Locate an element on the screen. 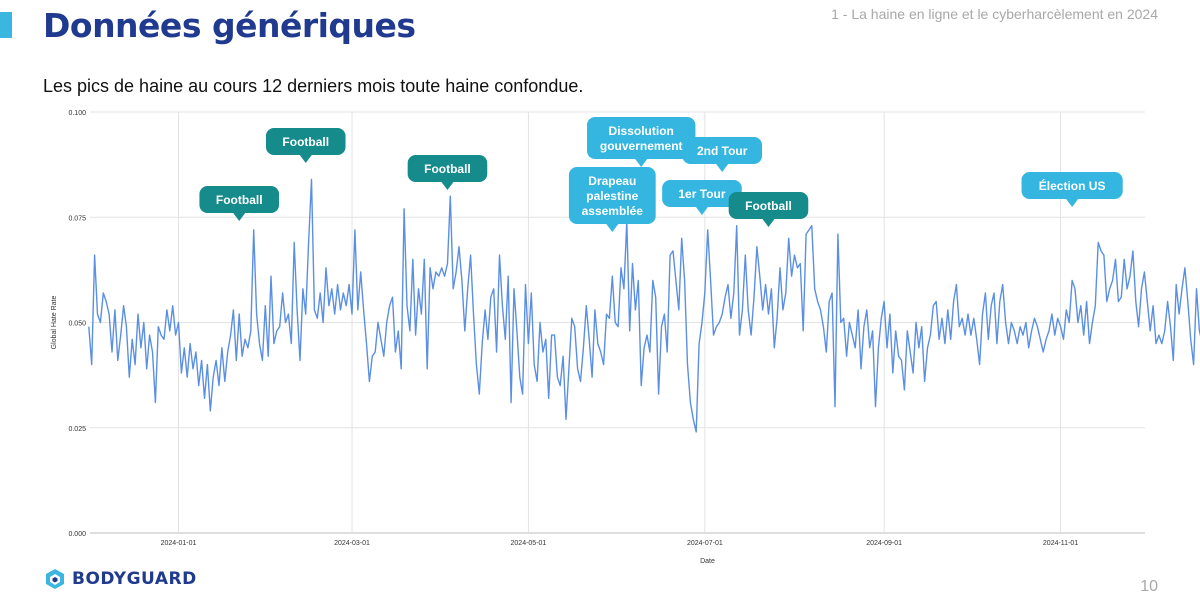 The width and height of the screenshot is (1200, 603). title-accent-bar is located at coordinates (6, 25).